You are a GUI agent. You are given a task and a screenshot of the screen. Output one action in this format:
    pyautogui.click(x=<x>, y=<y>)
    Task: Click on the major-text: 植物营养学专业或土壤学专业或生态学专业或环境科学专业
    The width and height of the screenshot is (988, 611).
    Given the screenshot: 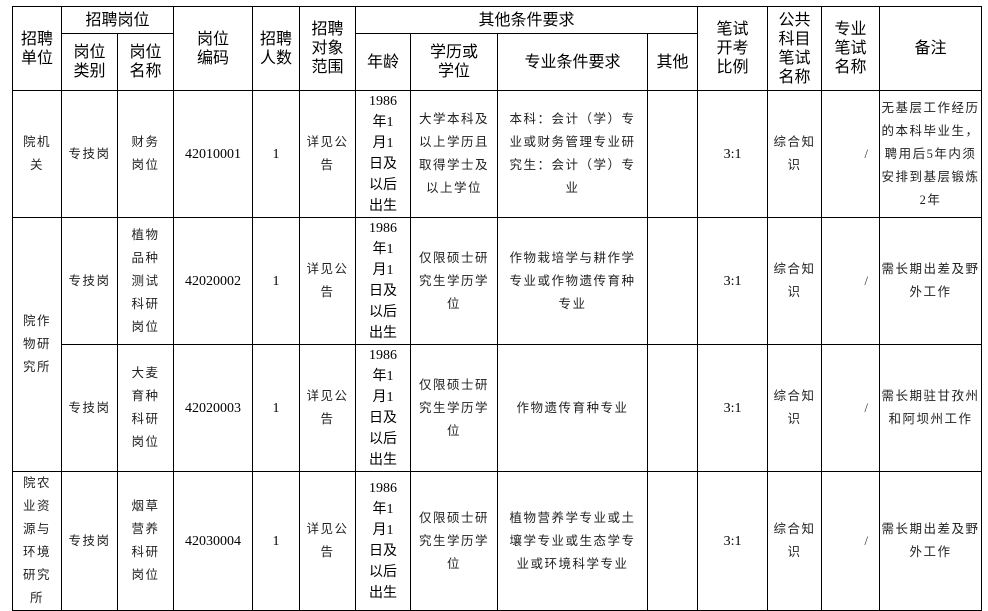 What is the action you would take?
    pyautogui.click(x=572, y=540)
    